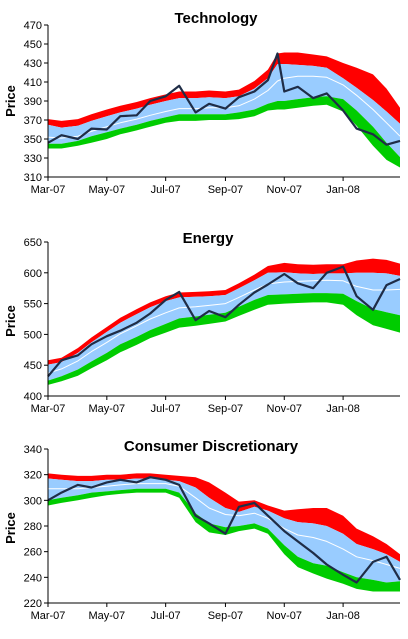 This screenshot has height=639, width=408. I want to click on y-tick-label: 600, so click(33, 274).